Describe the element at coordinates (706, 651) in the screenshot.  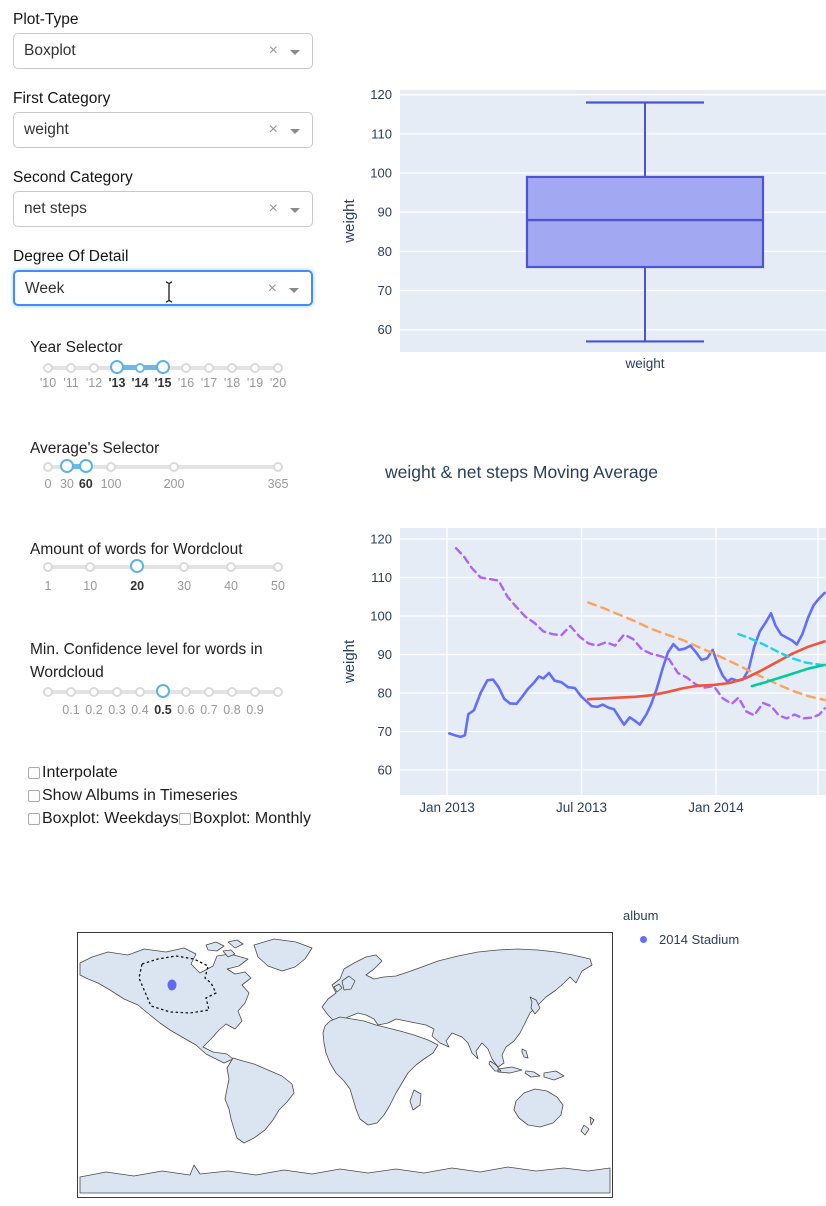
I see `series-orange-dashed` at that location.